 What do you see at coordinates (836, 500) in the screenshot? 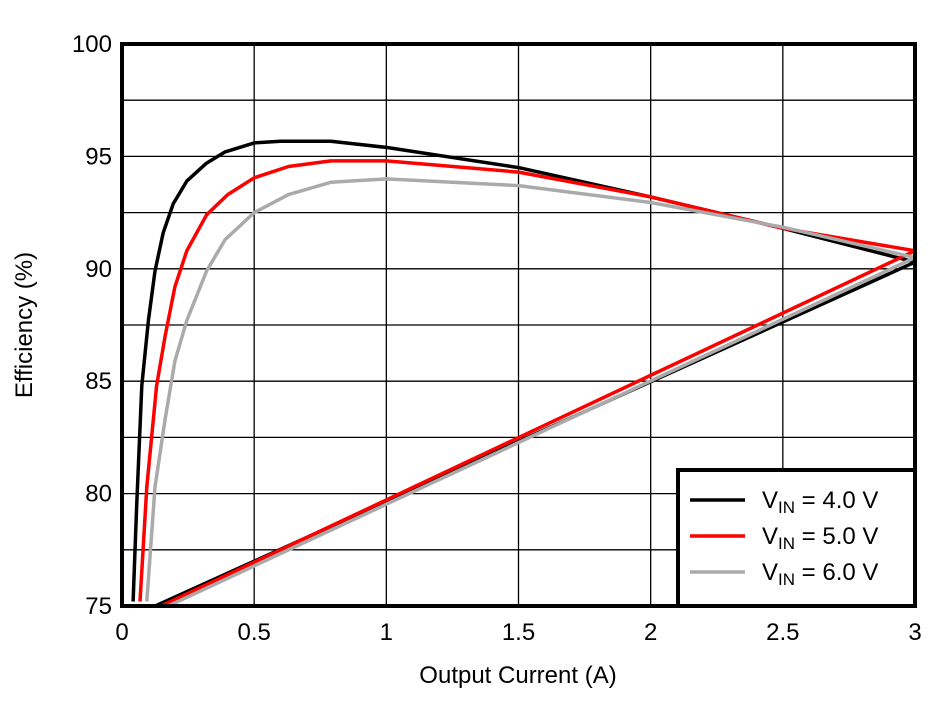
I see `legend-label-rest: = 4.0 V` at bounding box center [836, 500].